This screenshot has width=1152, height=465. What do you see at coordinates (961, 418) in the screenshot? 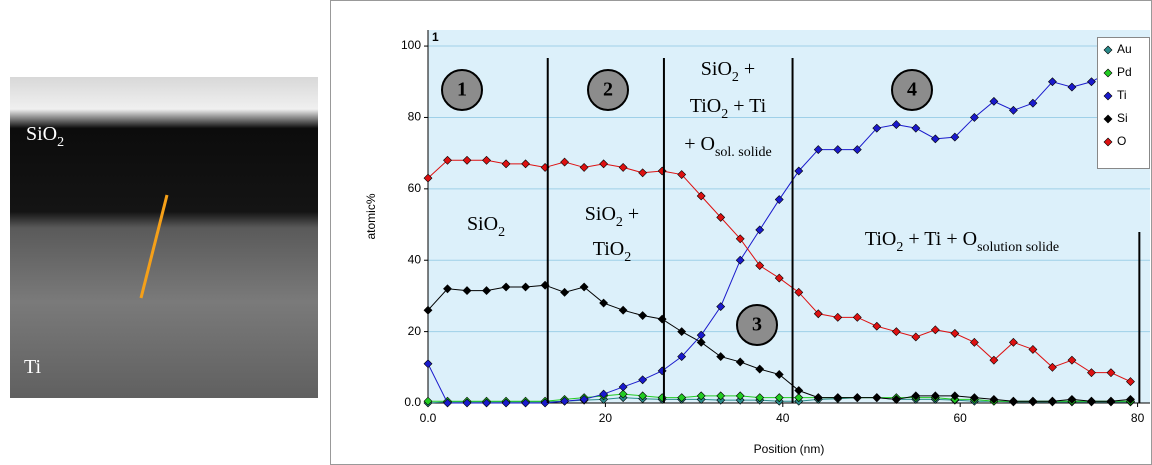
I see `x-tick-label: 60` at bounding box center [961, 418].